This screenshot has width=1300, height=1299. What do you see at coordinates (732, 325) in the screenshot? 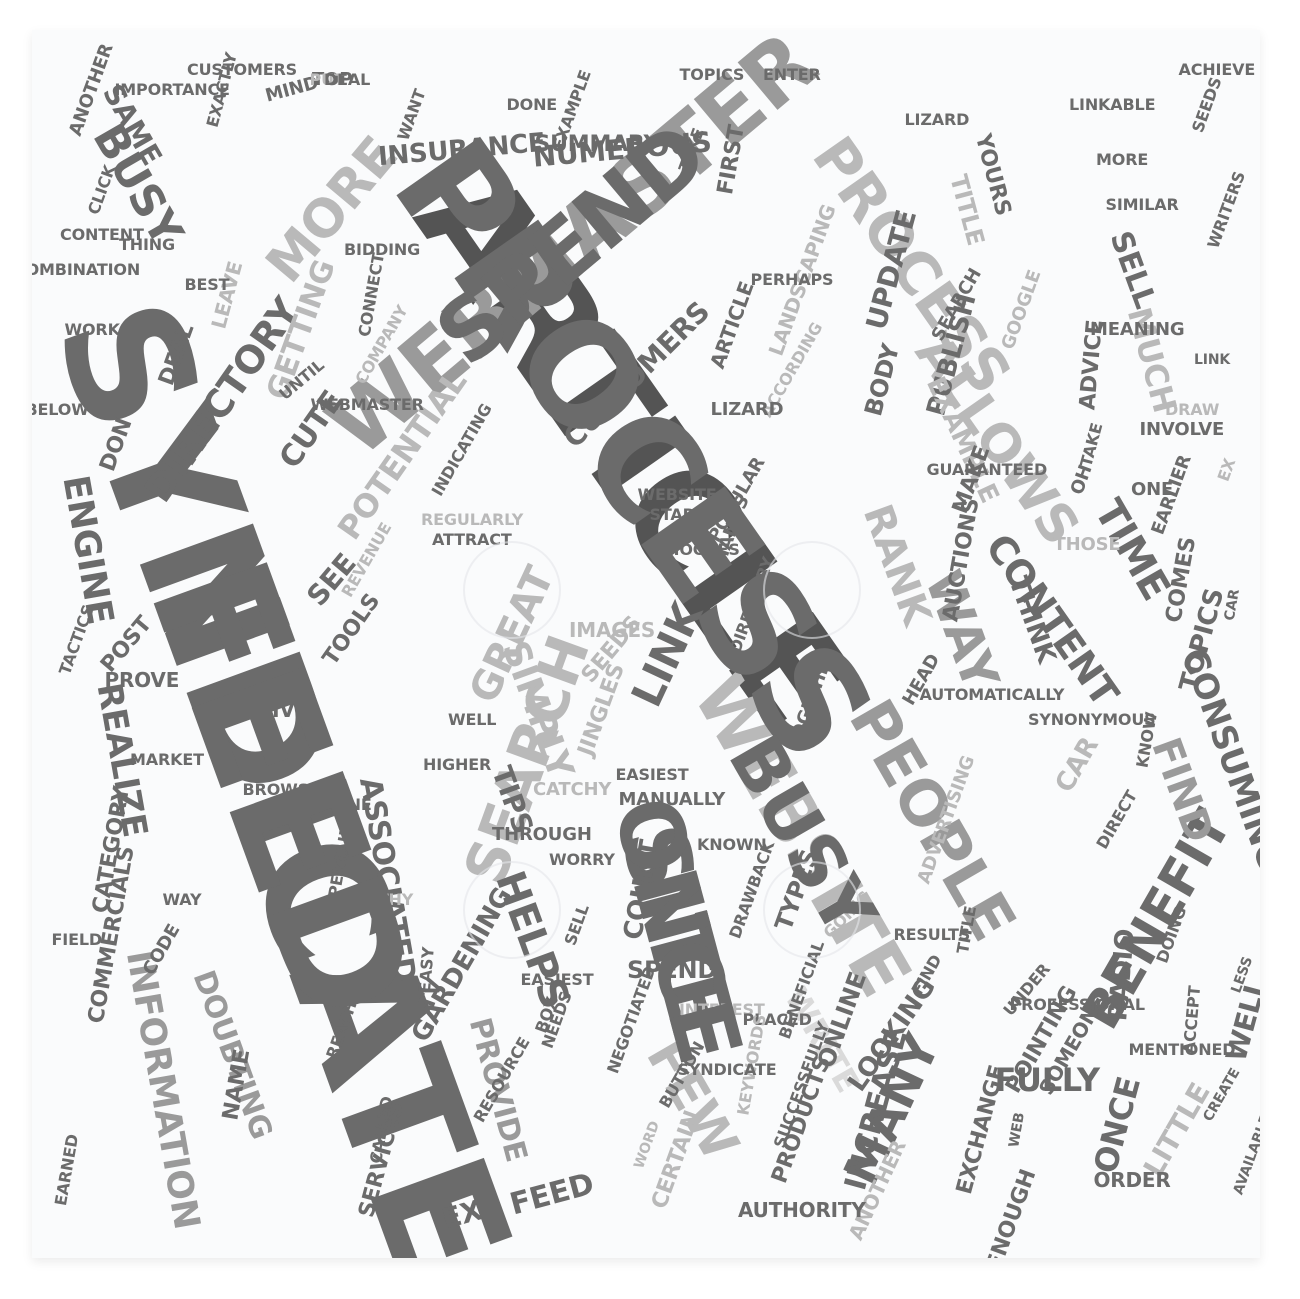
I see `cloud-word: ARTICLE` at bounding box center [732, 325].